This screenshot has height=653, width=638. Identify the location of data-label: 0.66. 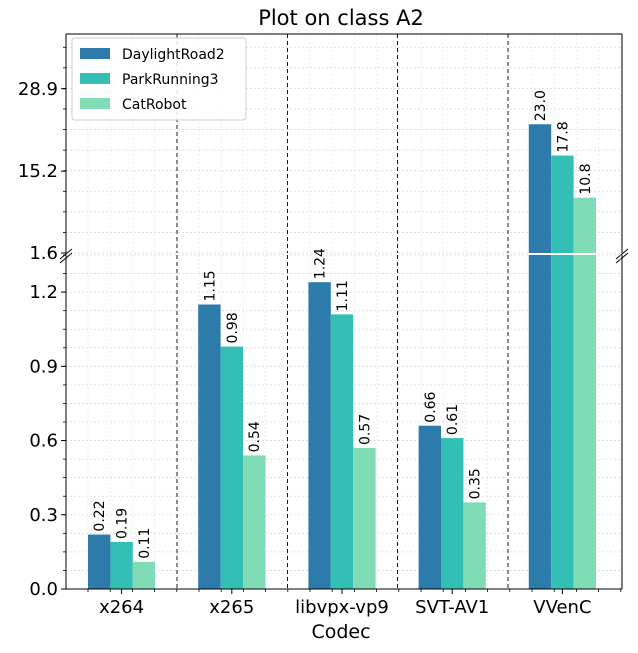
(431, 406).